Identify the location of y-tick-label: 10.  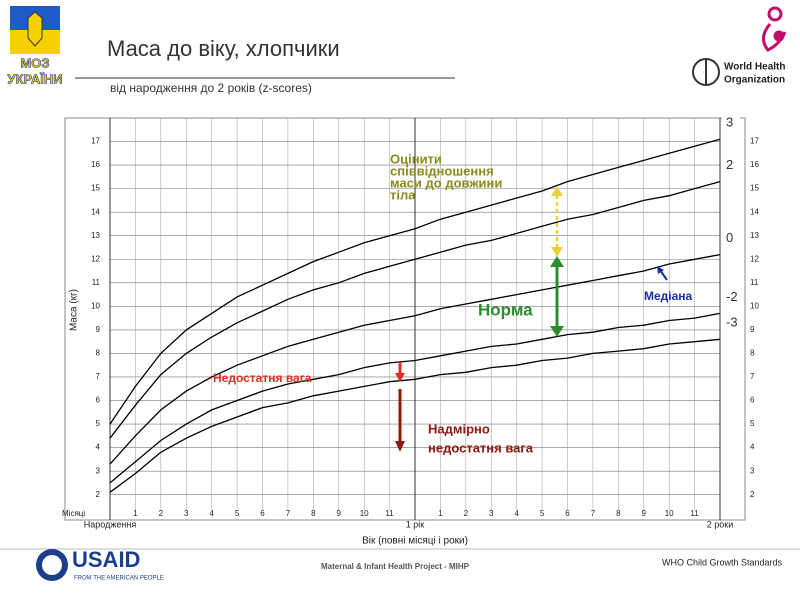
(95, 305).